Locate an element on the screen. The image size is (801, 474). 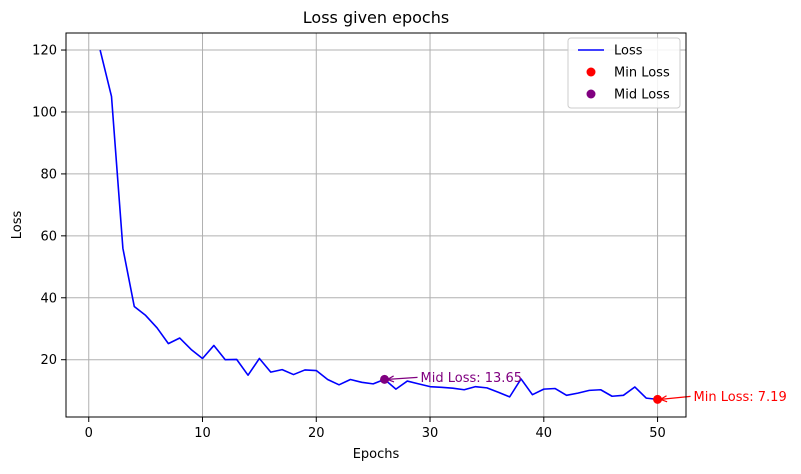
legend: Loss Min Loss Mid Loss is located at coordinates (624, 73).